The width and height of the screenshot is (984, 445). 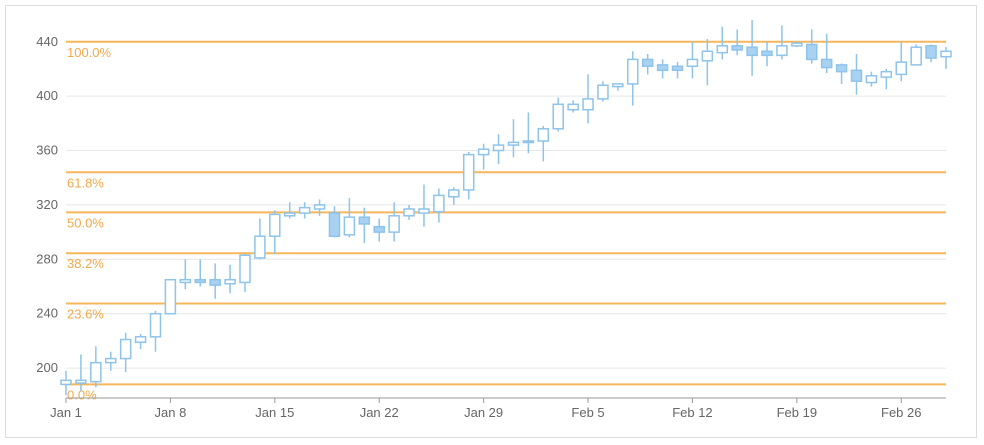 I want to click on x-tick-label: Feb 26, so click(x=901, y=412).